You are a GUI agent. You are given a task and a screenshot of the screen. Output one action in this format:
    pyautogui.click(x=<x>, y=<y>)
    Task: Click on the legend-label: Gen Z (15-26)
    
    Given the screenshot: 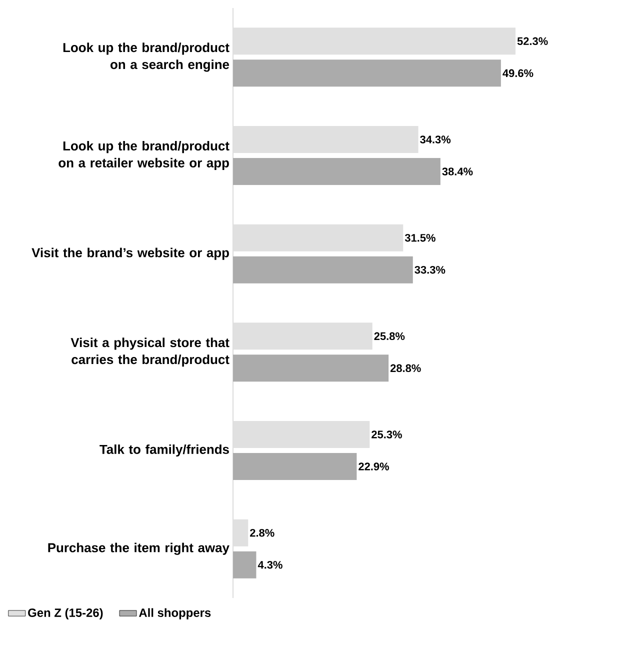 What is the action you would take?
    pyautogui.click(x=65, y=614)
    